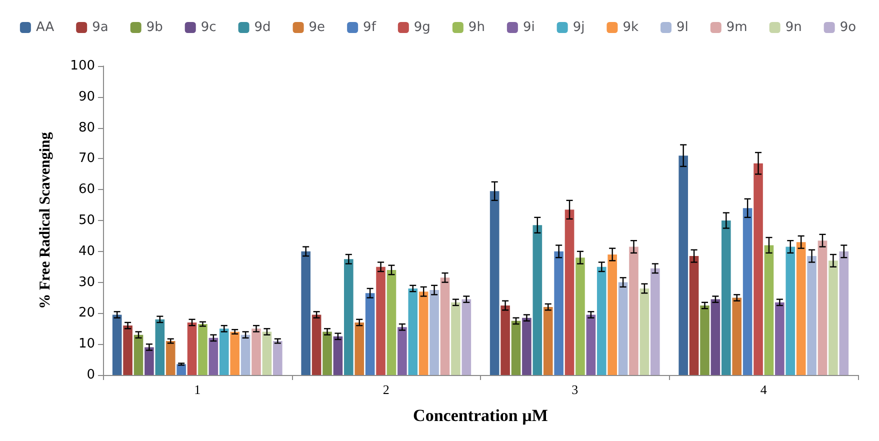 This screenshot has height=441, width=879. Describe the element at coordinates (422, 27) in the screenshot. I see `legend-label: 9g` at that location.